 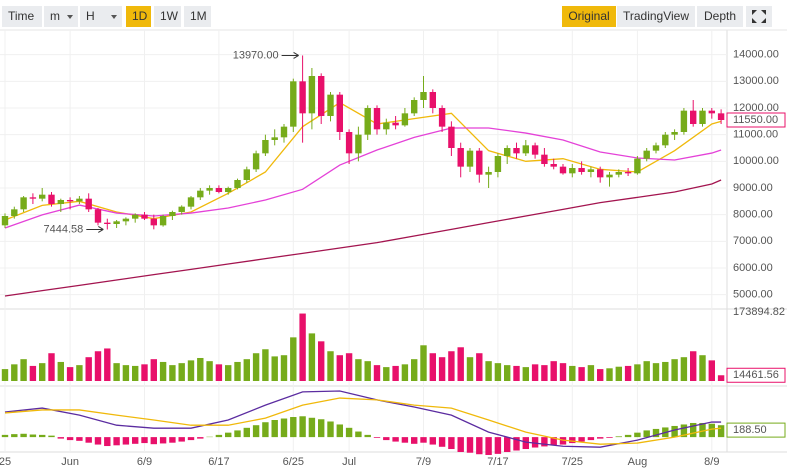 I want to click on y-tick-label: 9000.00, so click(x=753, y=188).